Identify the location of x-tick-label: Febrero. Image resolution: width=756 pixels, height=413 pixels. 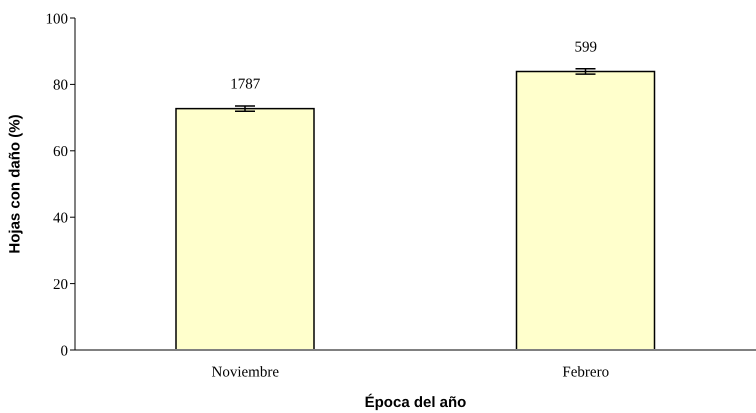
(586, 372).